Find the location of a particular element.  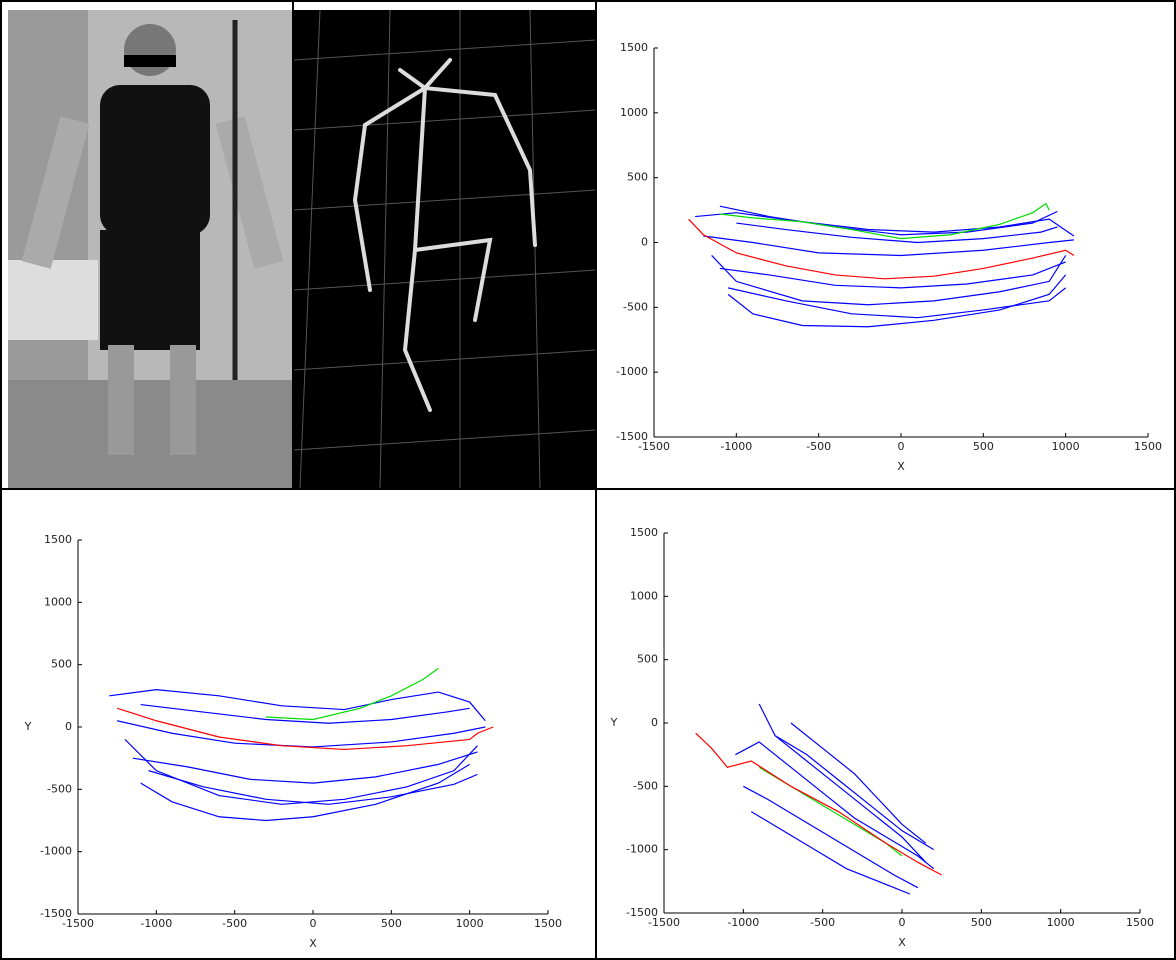

skeleton-render is located at coordinates (445, 249).